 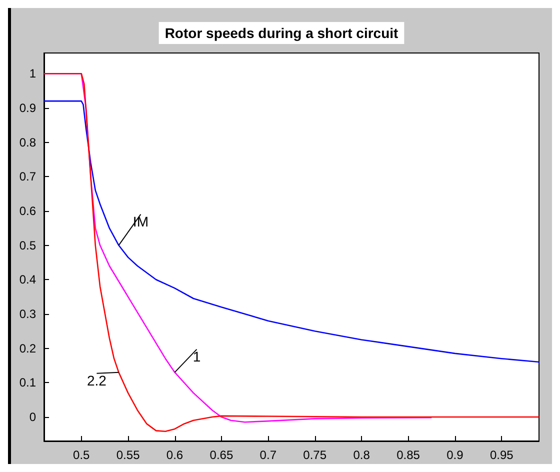 I want to click on x-tick-label: 0.75, so click(x=315, y=455).